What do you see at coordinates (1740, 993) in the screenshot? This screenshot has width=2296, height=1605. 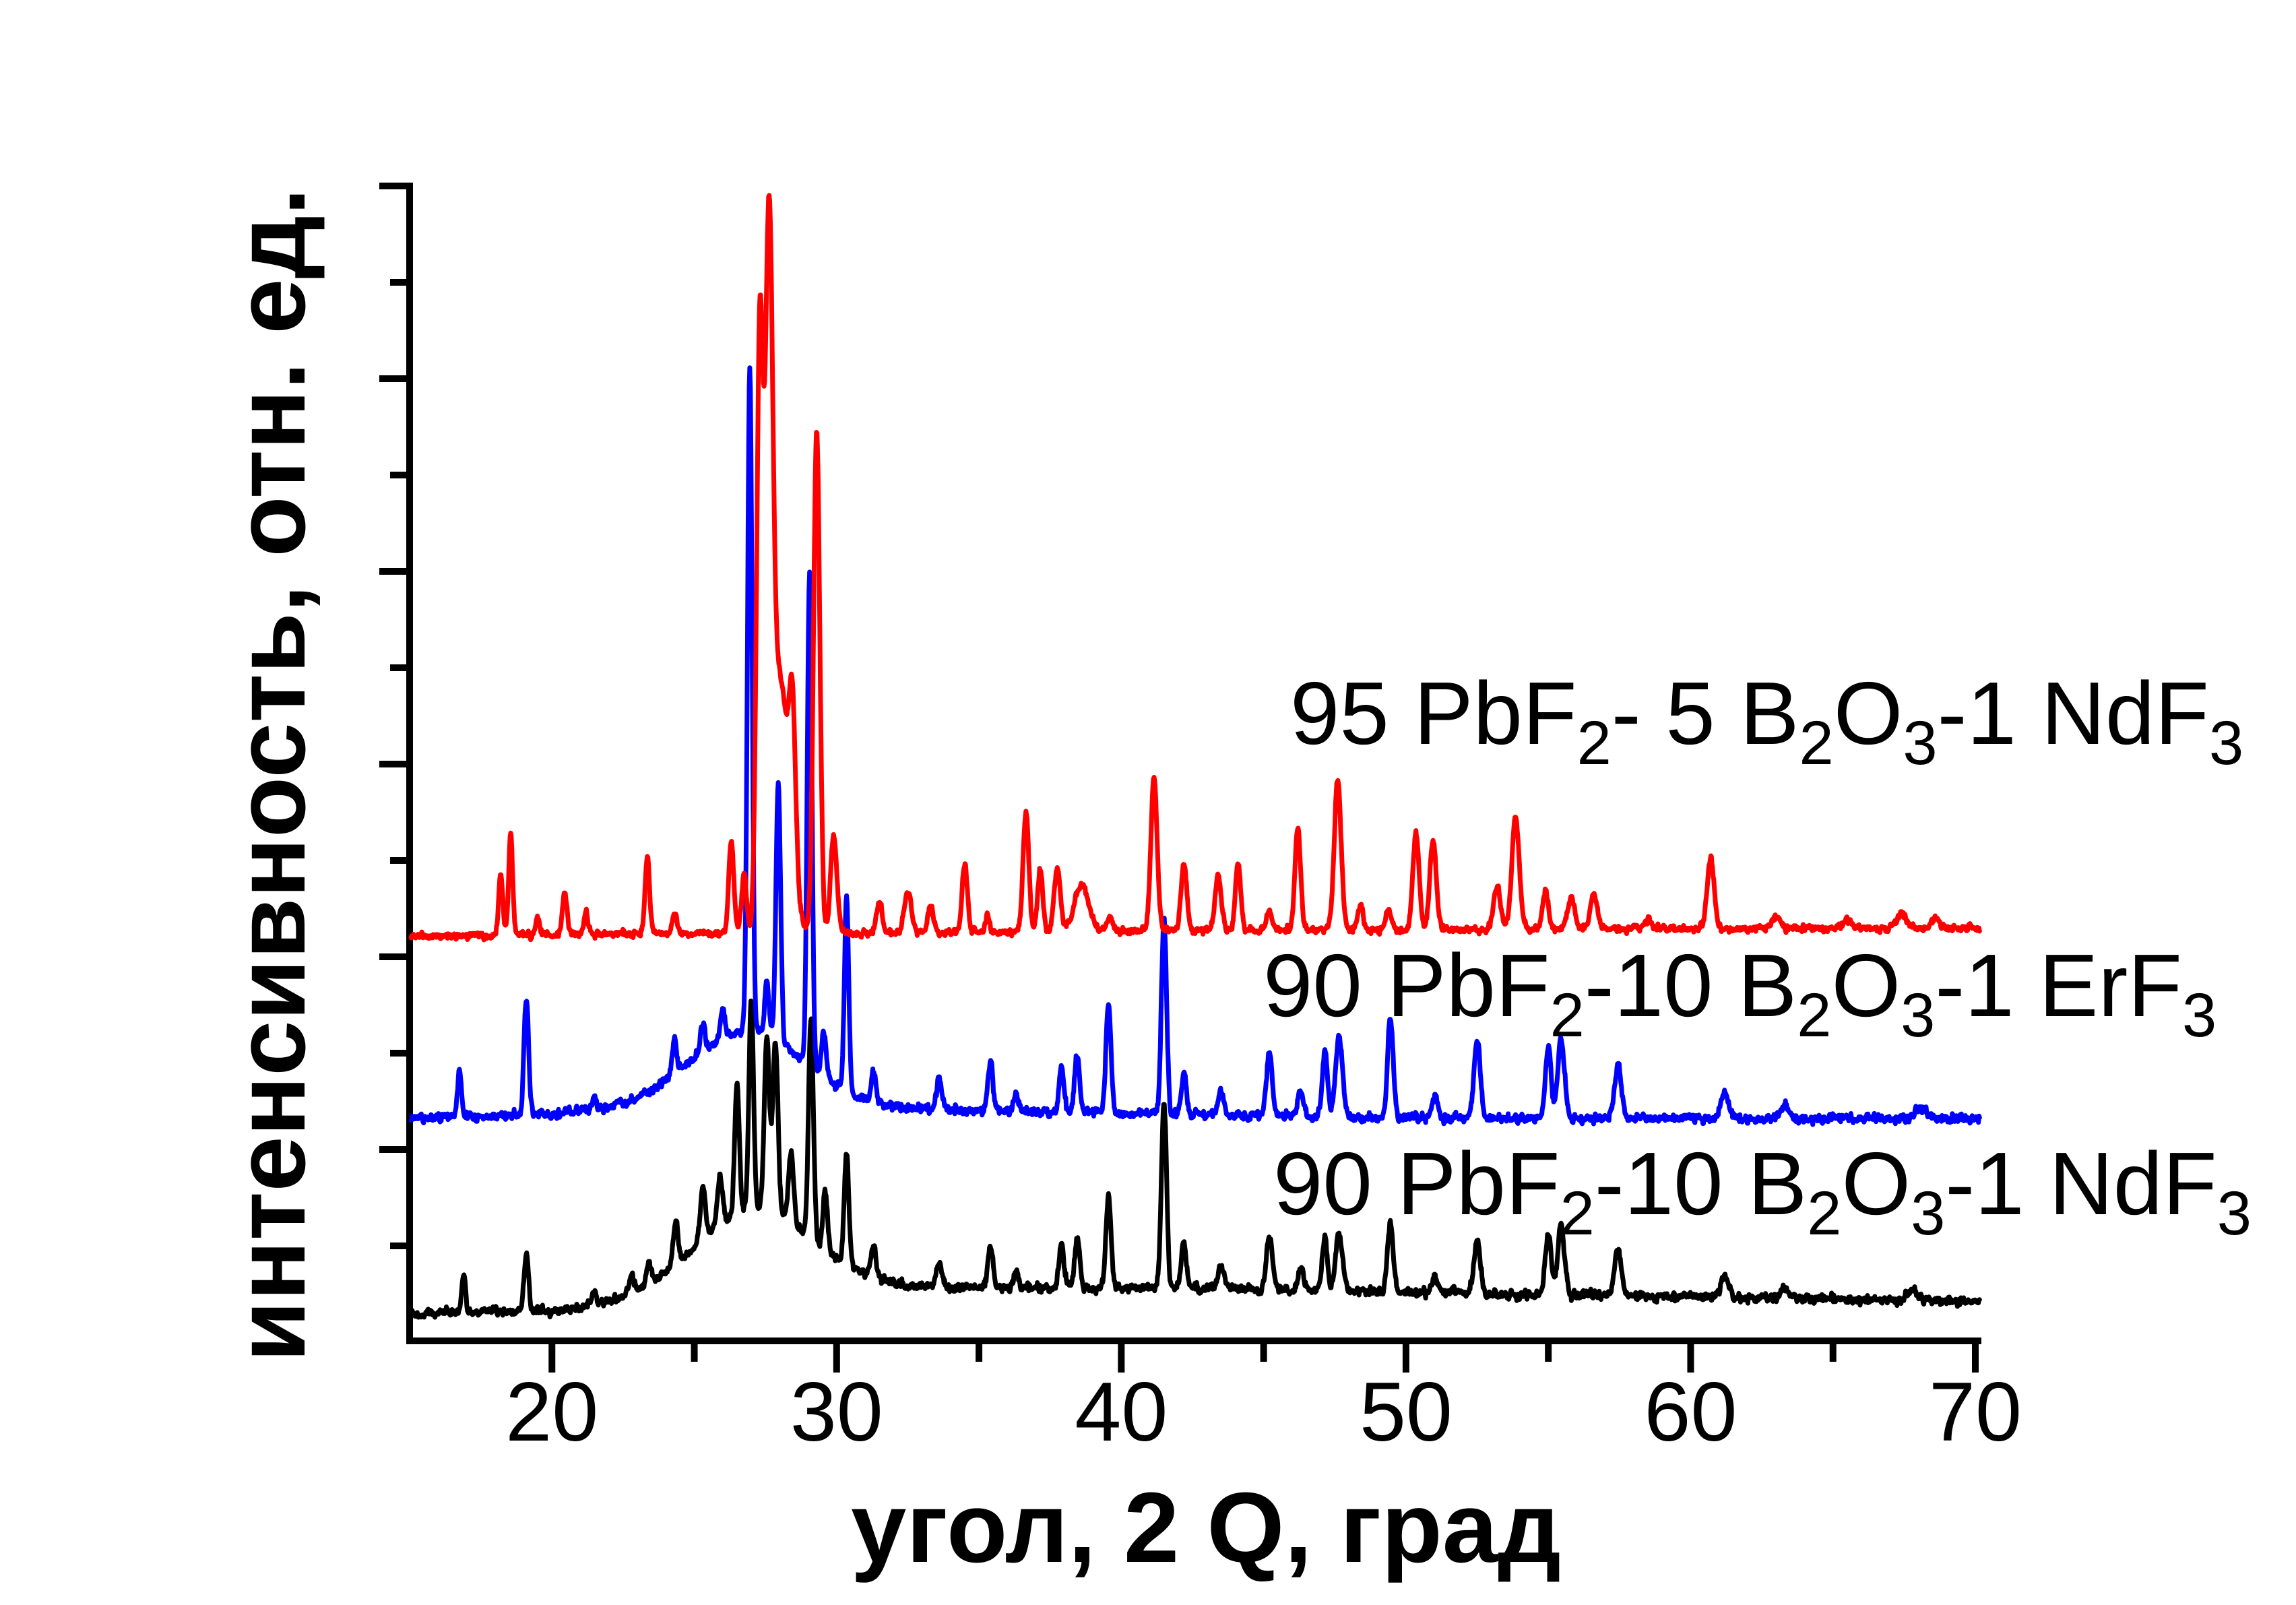 I see `legend-label-blue: 90 PbF2-10 B2O3-1 ErF3` at bounding box center [1740, 993].